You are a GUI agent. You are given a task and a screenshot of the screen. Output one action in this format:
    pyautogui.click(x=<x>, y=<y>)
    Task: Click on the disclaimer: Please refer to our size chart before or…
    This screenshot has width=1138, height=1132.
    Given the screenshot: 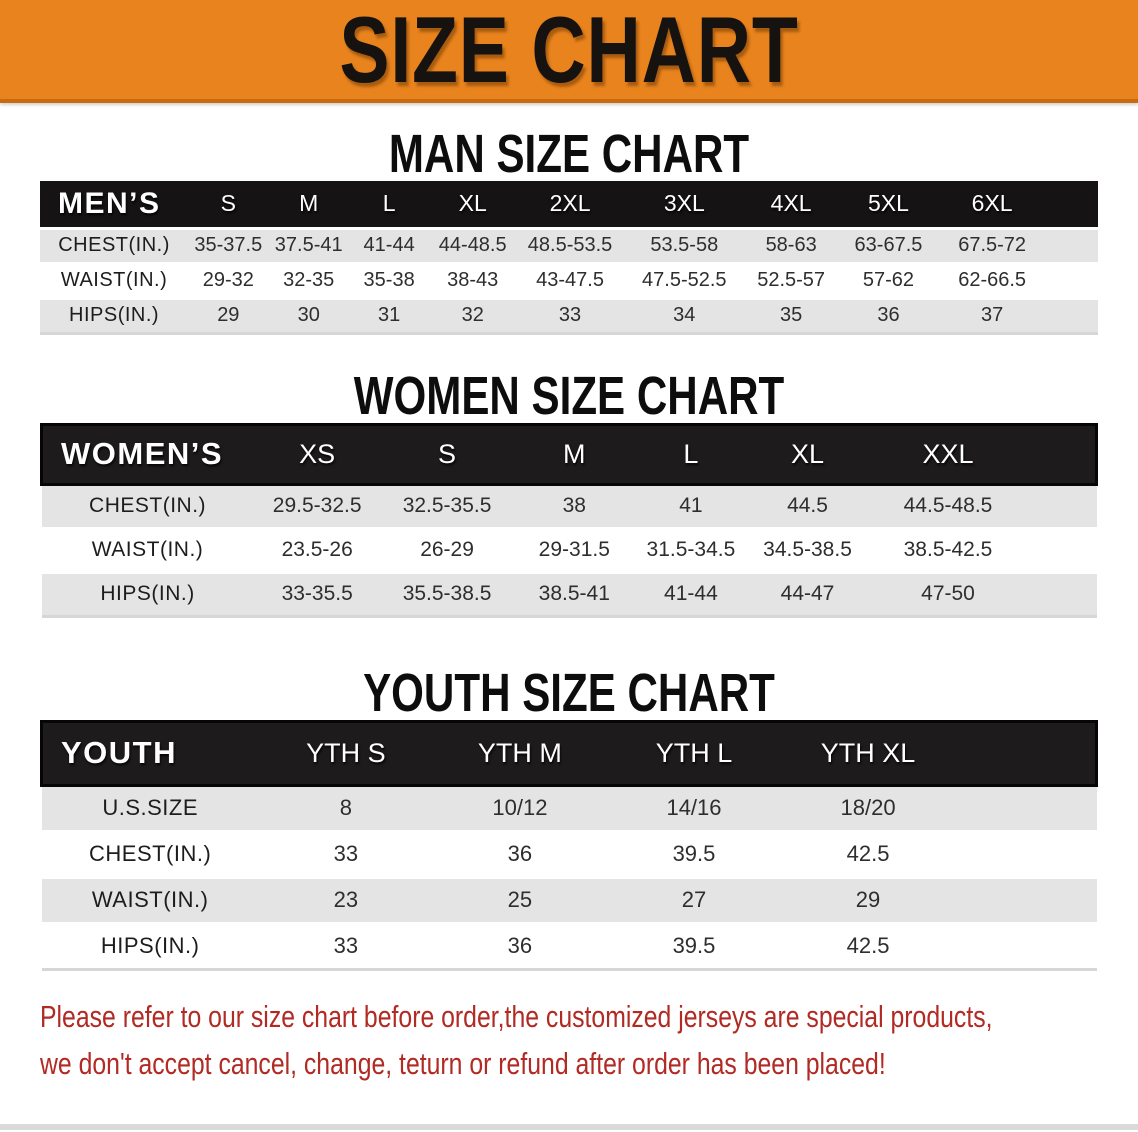 What is the action you would take?
    pyautogui.click(x=589, y=1040)
    